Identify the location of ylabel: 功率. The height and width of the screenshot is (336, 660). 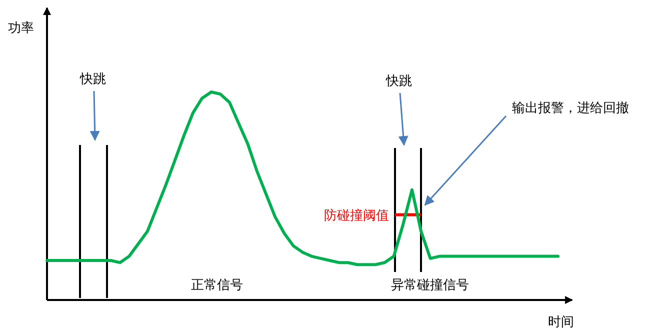
(21, 27).